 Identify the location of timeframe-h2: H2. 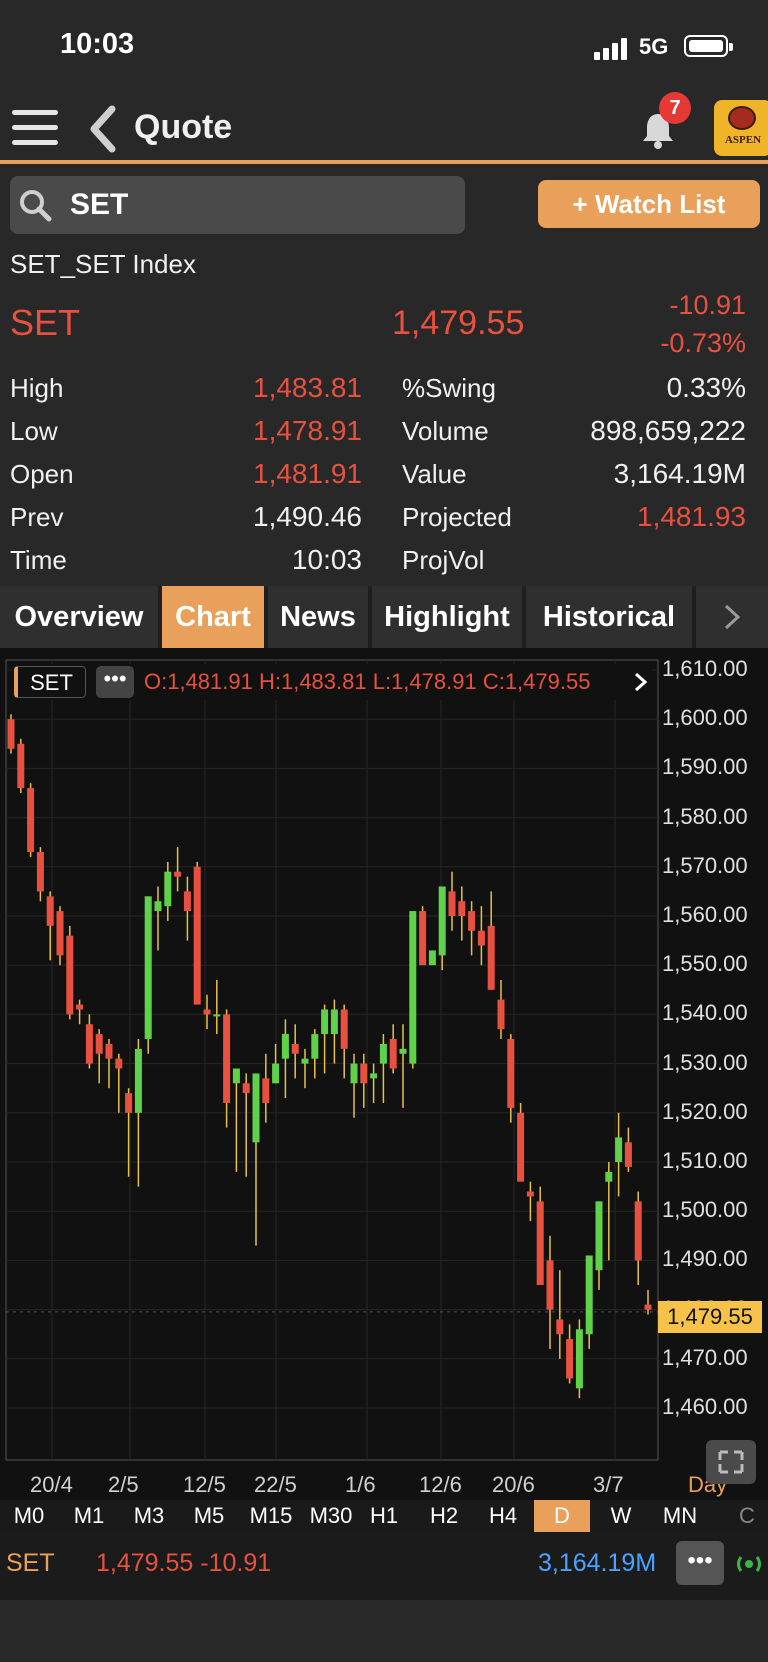
(444, 1515).